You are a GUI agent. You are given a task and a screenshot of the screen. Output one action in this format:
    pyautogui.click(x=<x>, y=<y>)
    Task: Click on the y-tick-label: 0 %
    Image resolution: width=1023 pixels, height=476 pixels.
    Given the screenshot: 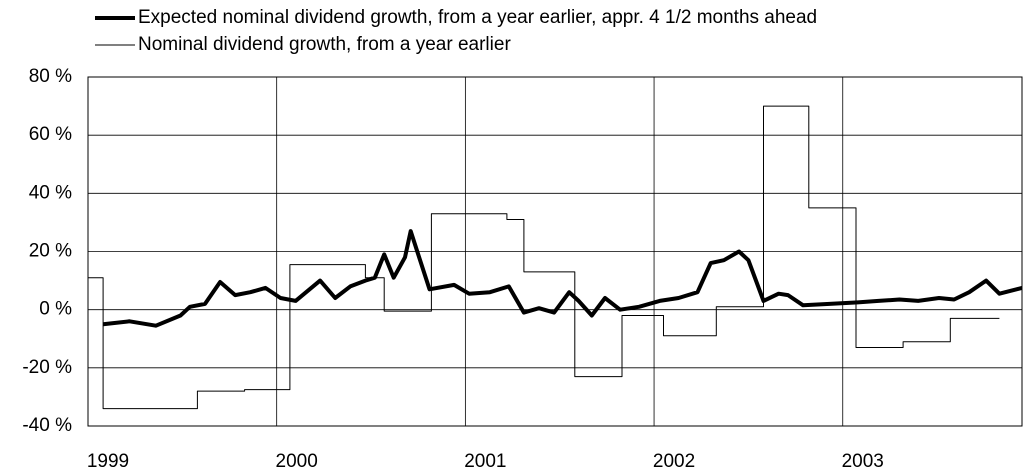 What is the action you would take?
    pyautogui.click(x=55, y=309)
    